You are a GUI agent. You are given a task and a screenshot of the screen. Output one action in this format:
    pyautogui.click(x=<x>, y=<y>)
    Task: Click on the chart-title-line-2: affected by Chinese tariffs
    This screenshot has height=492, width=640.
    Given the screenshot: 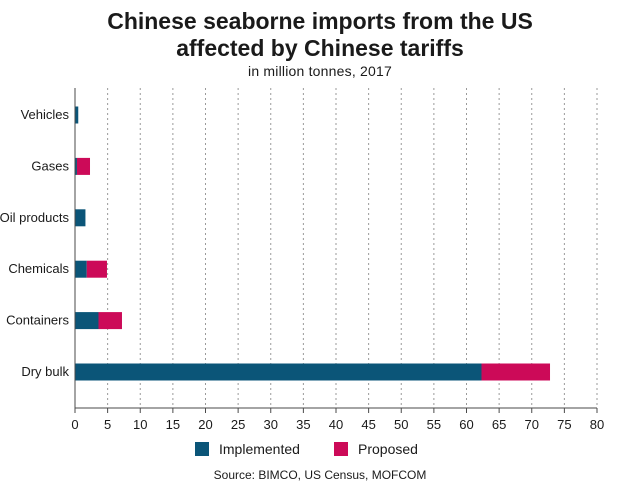 What is the action you would take?
    pyautogui.click(x=320, y=48)
    